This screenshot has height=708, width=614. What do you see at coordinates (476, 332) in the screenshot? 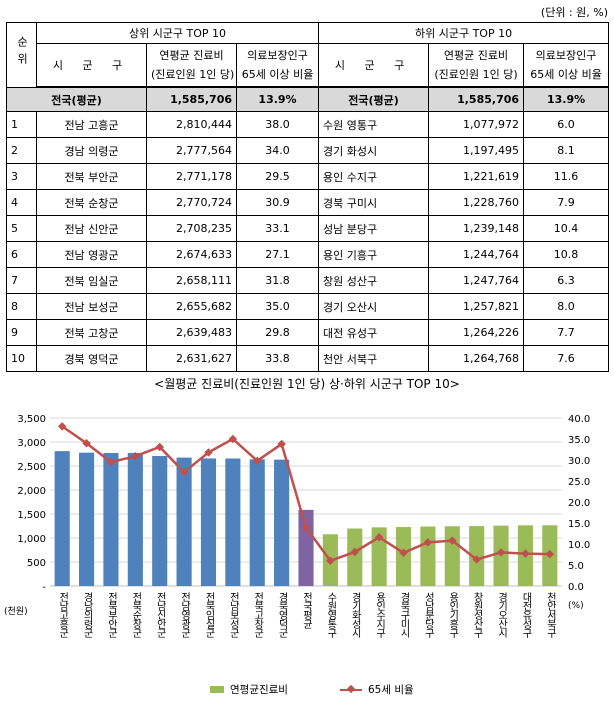
I see `lower-cost-cell: 1,264,226` at bounding box center [476, 332].